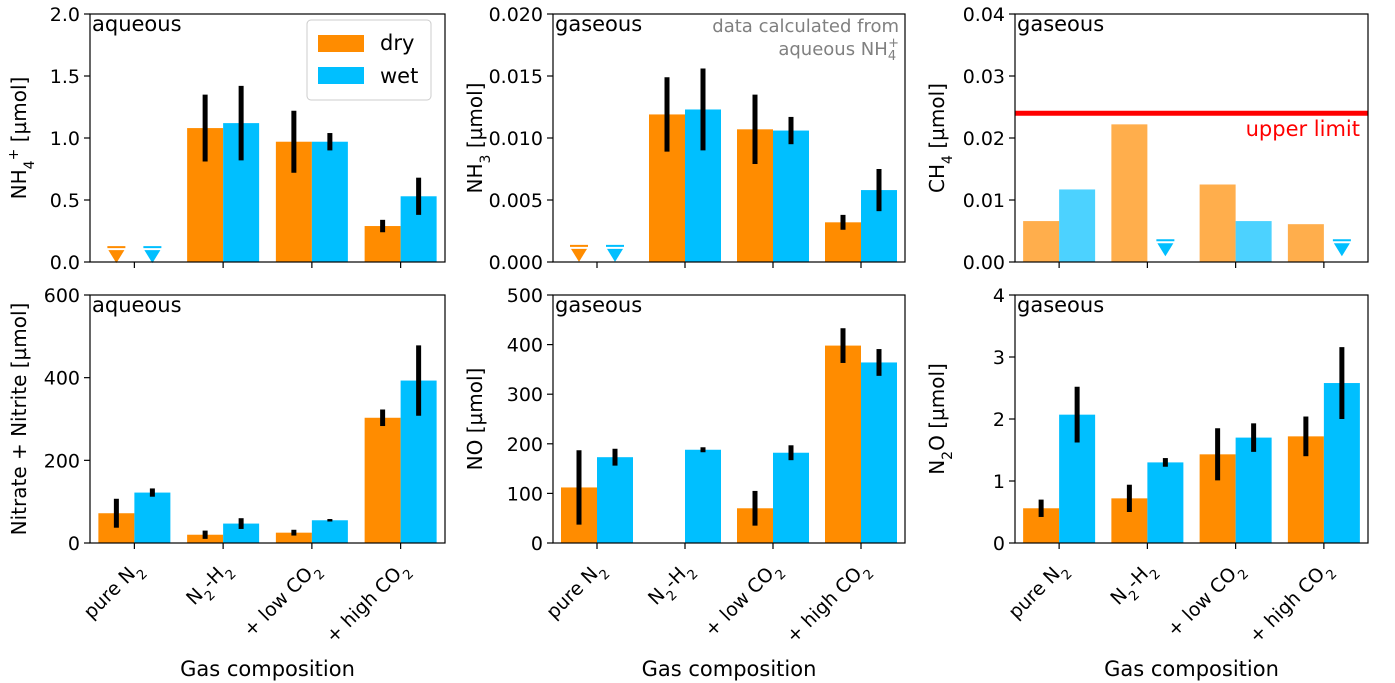  What do you see at coordinates (22, 138) in the screenshot?
I see `ylabel-nh4: NH4+ [µmol]` at bounding box center [22, 138].